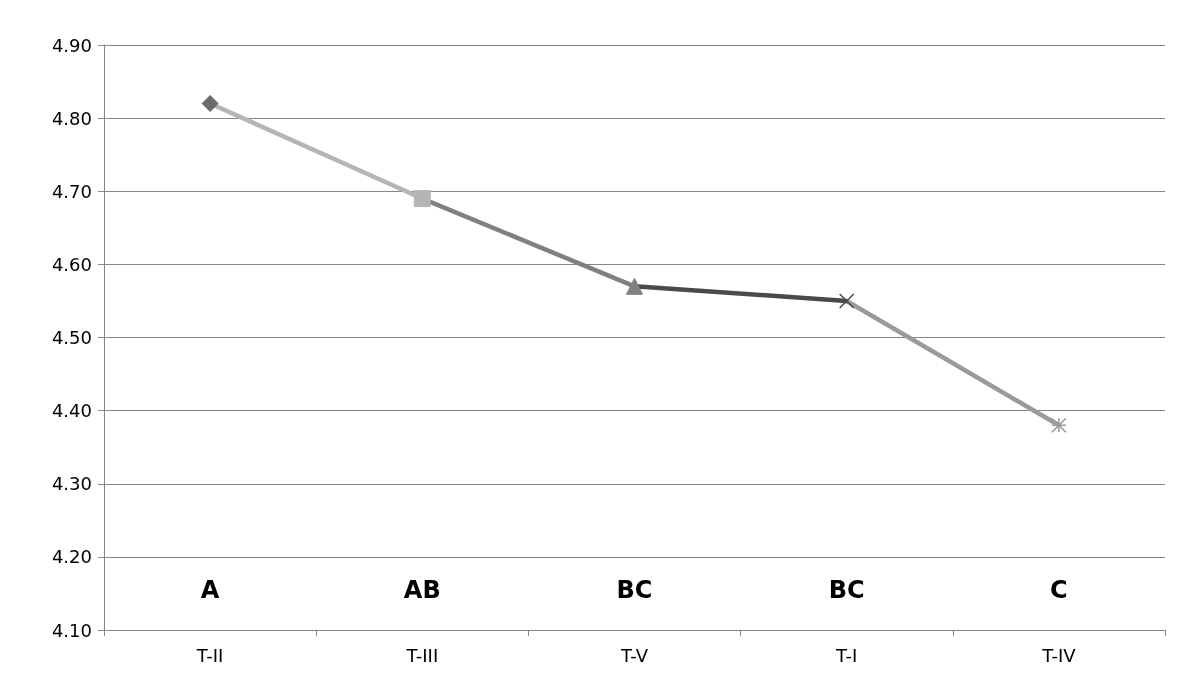 The image size is (1182, 698). Describe the element at coordinates (846, 655) in the screenshot. I see `x-tick-label: T-I` at that location.